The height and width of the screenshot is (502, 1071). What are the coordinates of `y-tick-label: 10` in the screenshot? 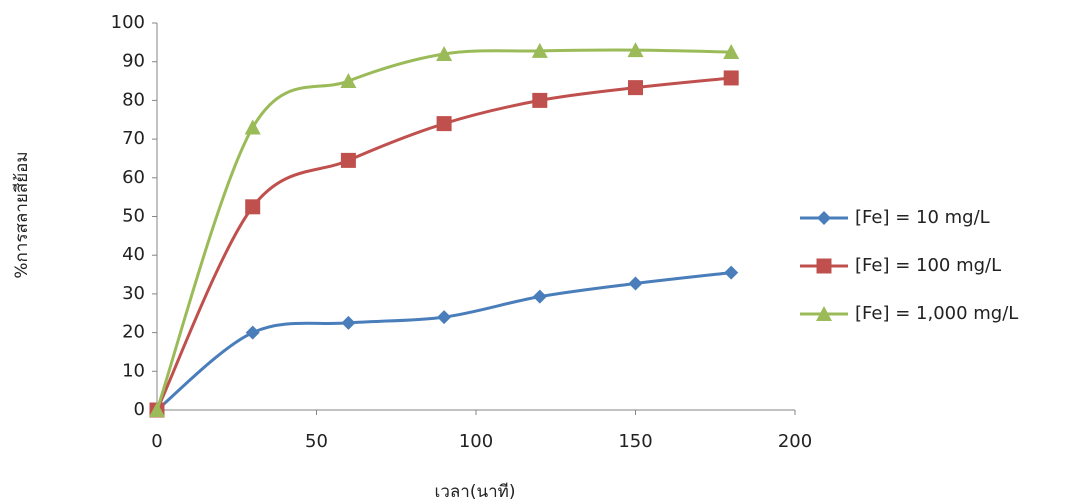 It's located at (133, 370).